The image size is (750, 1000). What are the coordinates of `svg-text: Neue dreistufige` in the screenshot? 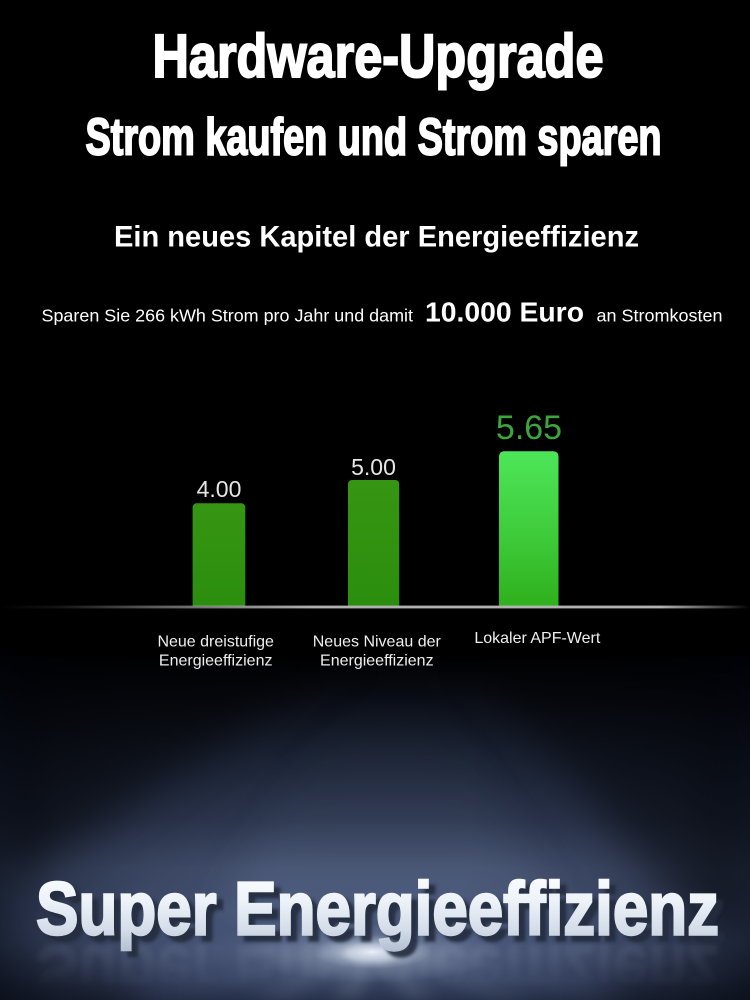 It's located at (215, 641).